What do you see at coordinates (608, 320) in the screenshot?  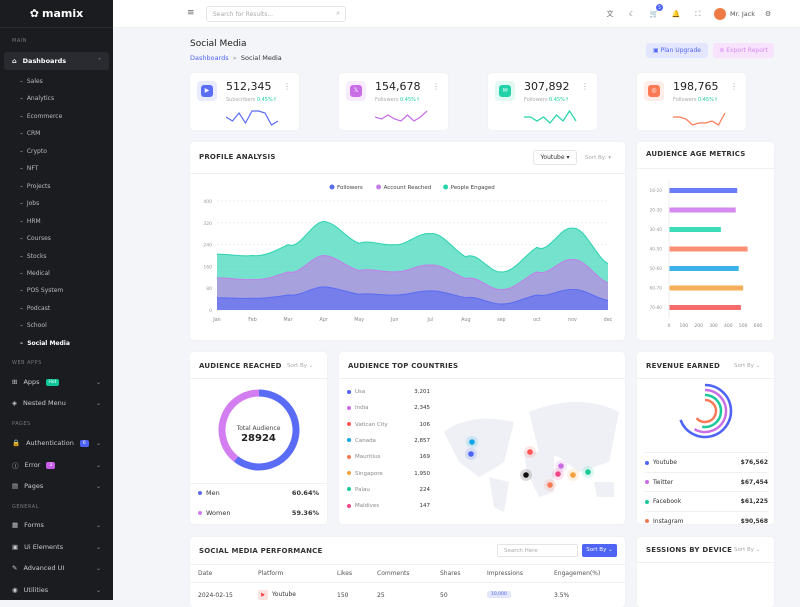 I see `x-tick-label: dec` at bounding box center [608, 320].